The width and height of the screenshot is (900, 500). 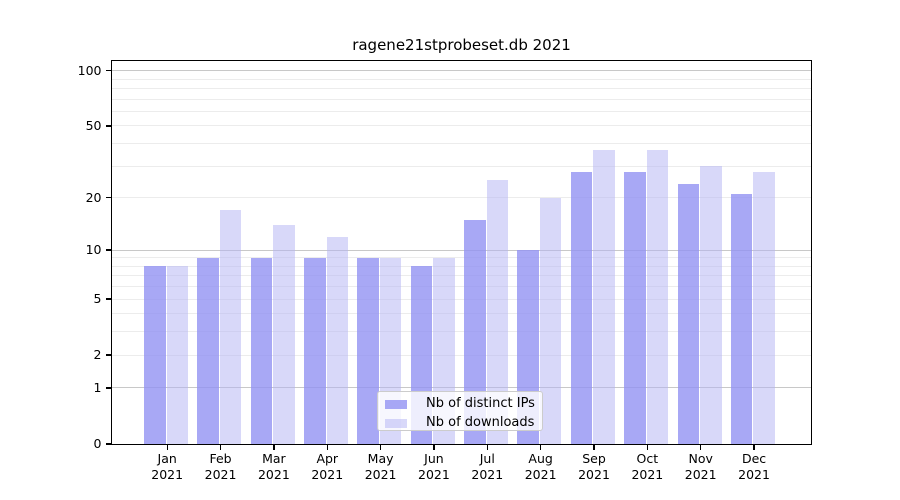 What do you see at coordinates (480, 422) in the screenshot?
I see `legend-label-downloads: Nb of downloads` at bounding box center [480, 422].